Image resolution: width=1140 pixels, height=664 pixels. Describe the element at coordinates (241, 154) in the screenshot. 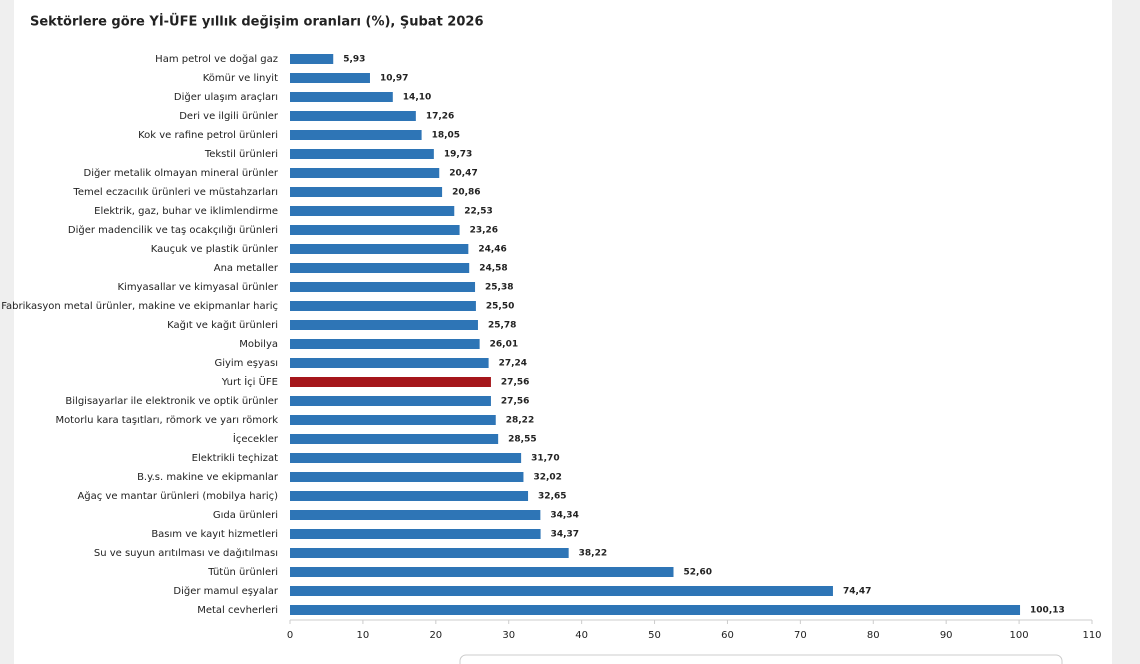

I see `category-label: Tekstil ürünleri` at that location.